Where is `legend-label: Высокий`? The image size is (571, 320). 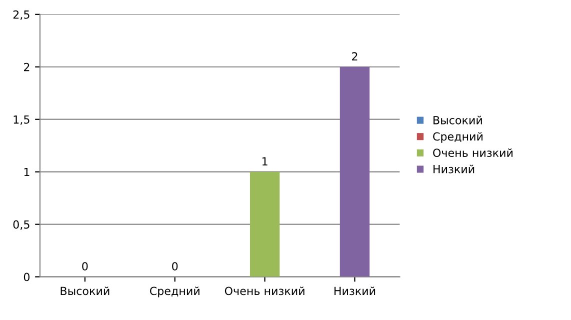 legend-label: Высокий is located at coordinates (458, 120).